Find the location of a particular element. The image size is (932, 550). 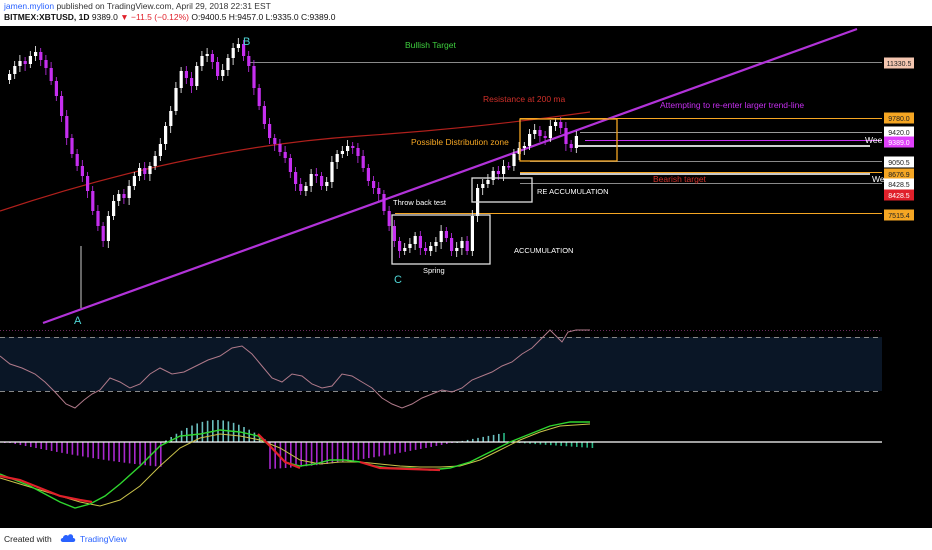

distribution-label: Possible Distribution zone is located at coordinates (460, 142).